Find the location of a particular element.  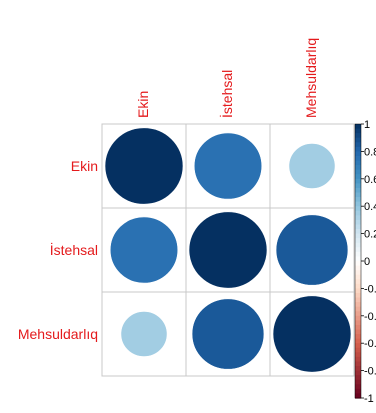

colorbar-tick-label: 0 is located at coordinates (367, 262).